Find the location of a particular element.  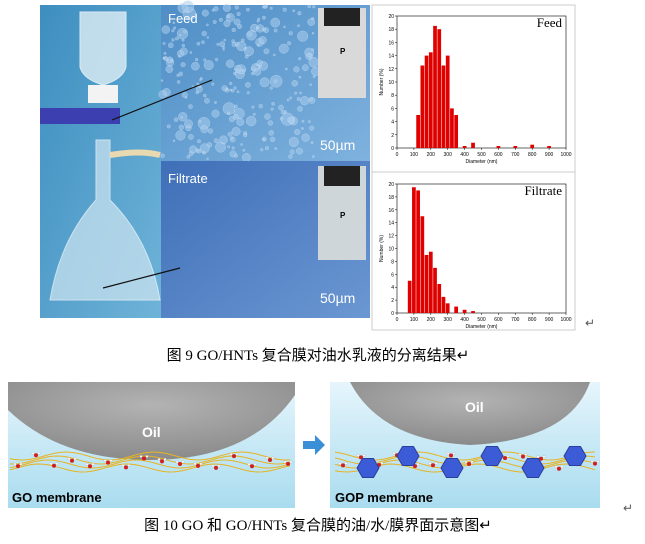

x-tick-label: 1000 is located at coordinates (565, 320).